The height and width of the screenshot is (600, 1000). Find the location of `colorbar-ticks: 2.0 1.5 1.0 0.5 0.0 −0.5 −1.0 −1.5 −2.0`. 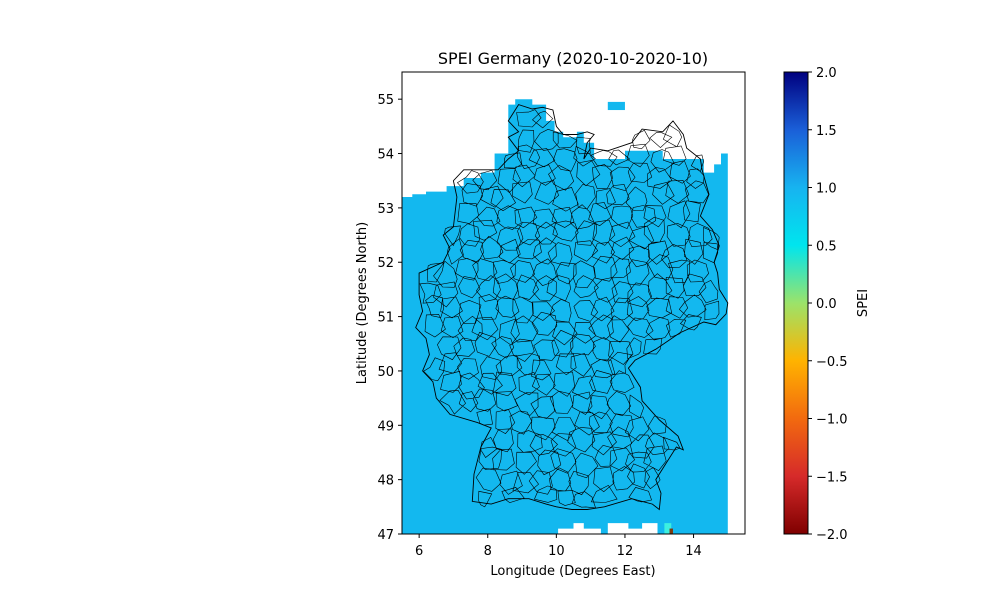

colorbar-ticks: 2.0 1.5 1.0 0.5 0.0 −0.5 −1.0 −1.5 −2.0 is located at coordinates (828, 304).